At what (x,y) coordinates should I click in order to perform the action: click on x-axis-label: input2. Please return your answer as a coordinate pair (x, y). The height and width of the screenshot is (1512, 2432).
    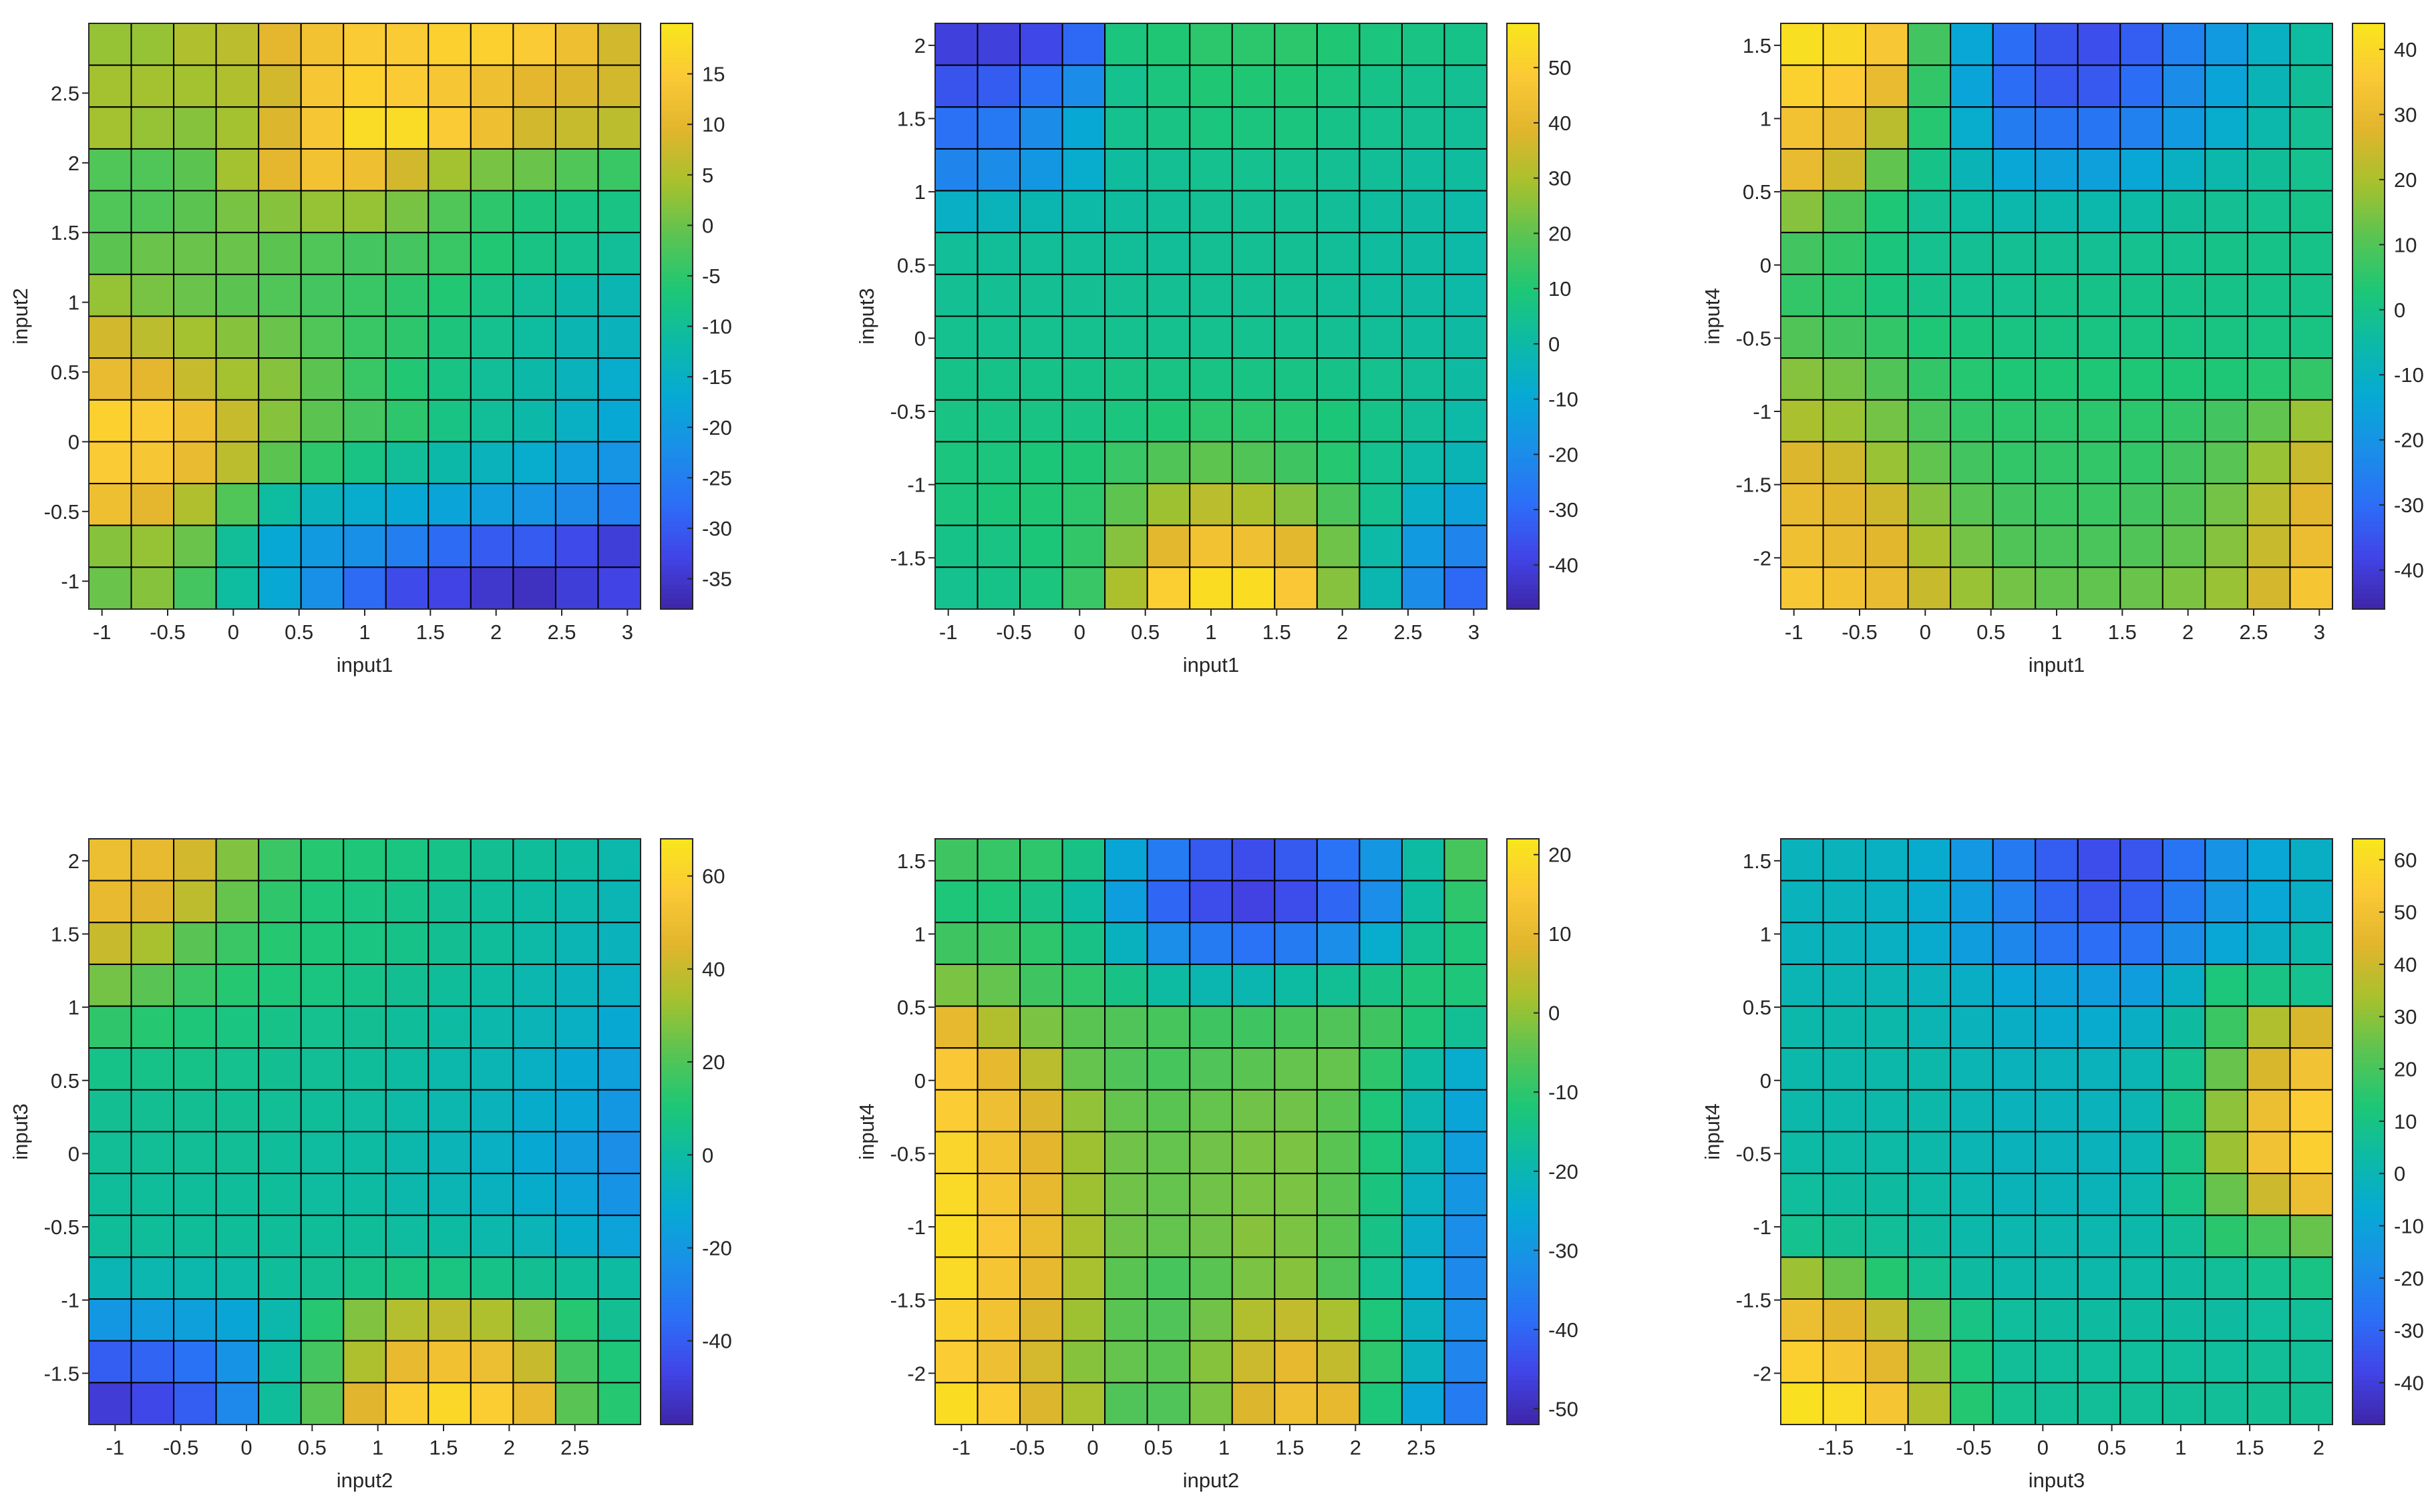
    Looking at the image, I should click on (1211, 1480).